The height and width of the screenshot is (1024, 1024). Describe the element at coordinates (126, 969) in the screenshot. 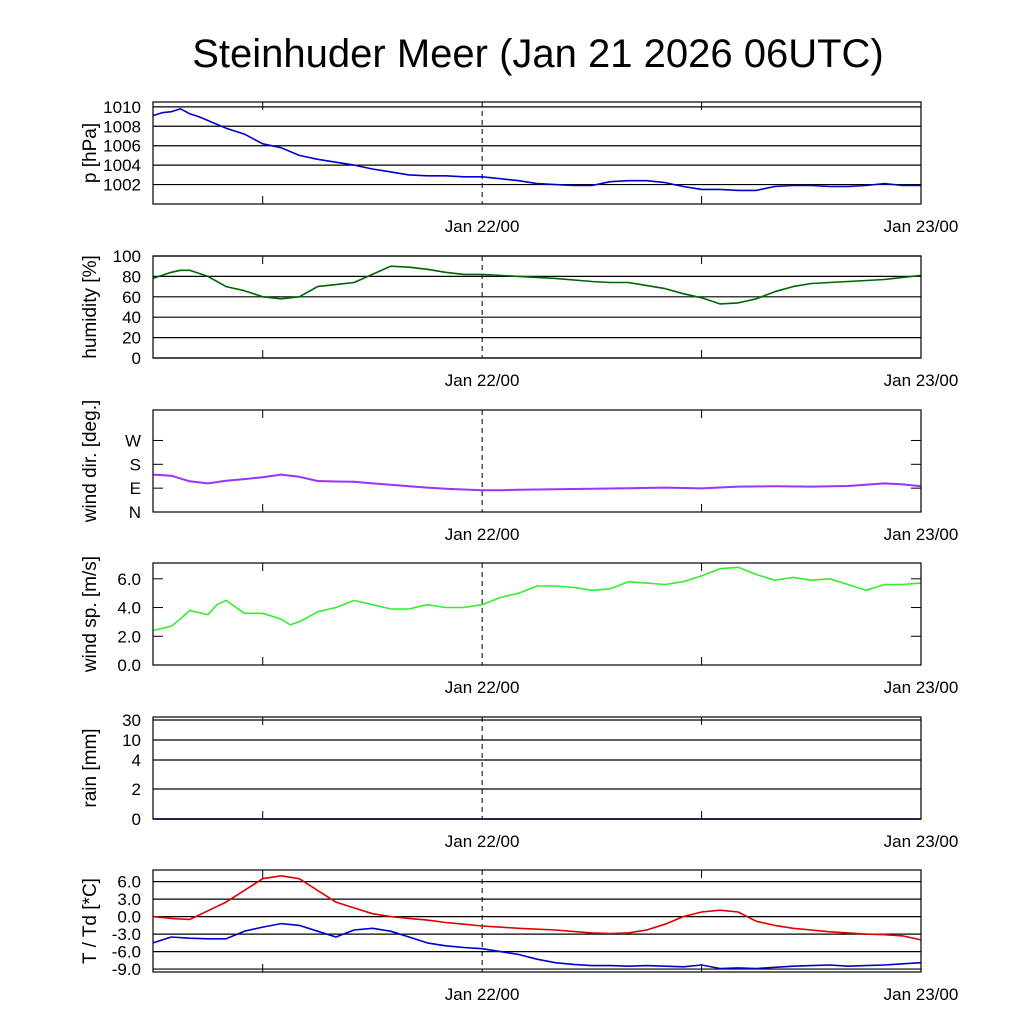

I see `y-tick-label: -9.0` at that location.